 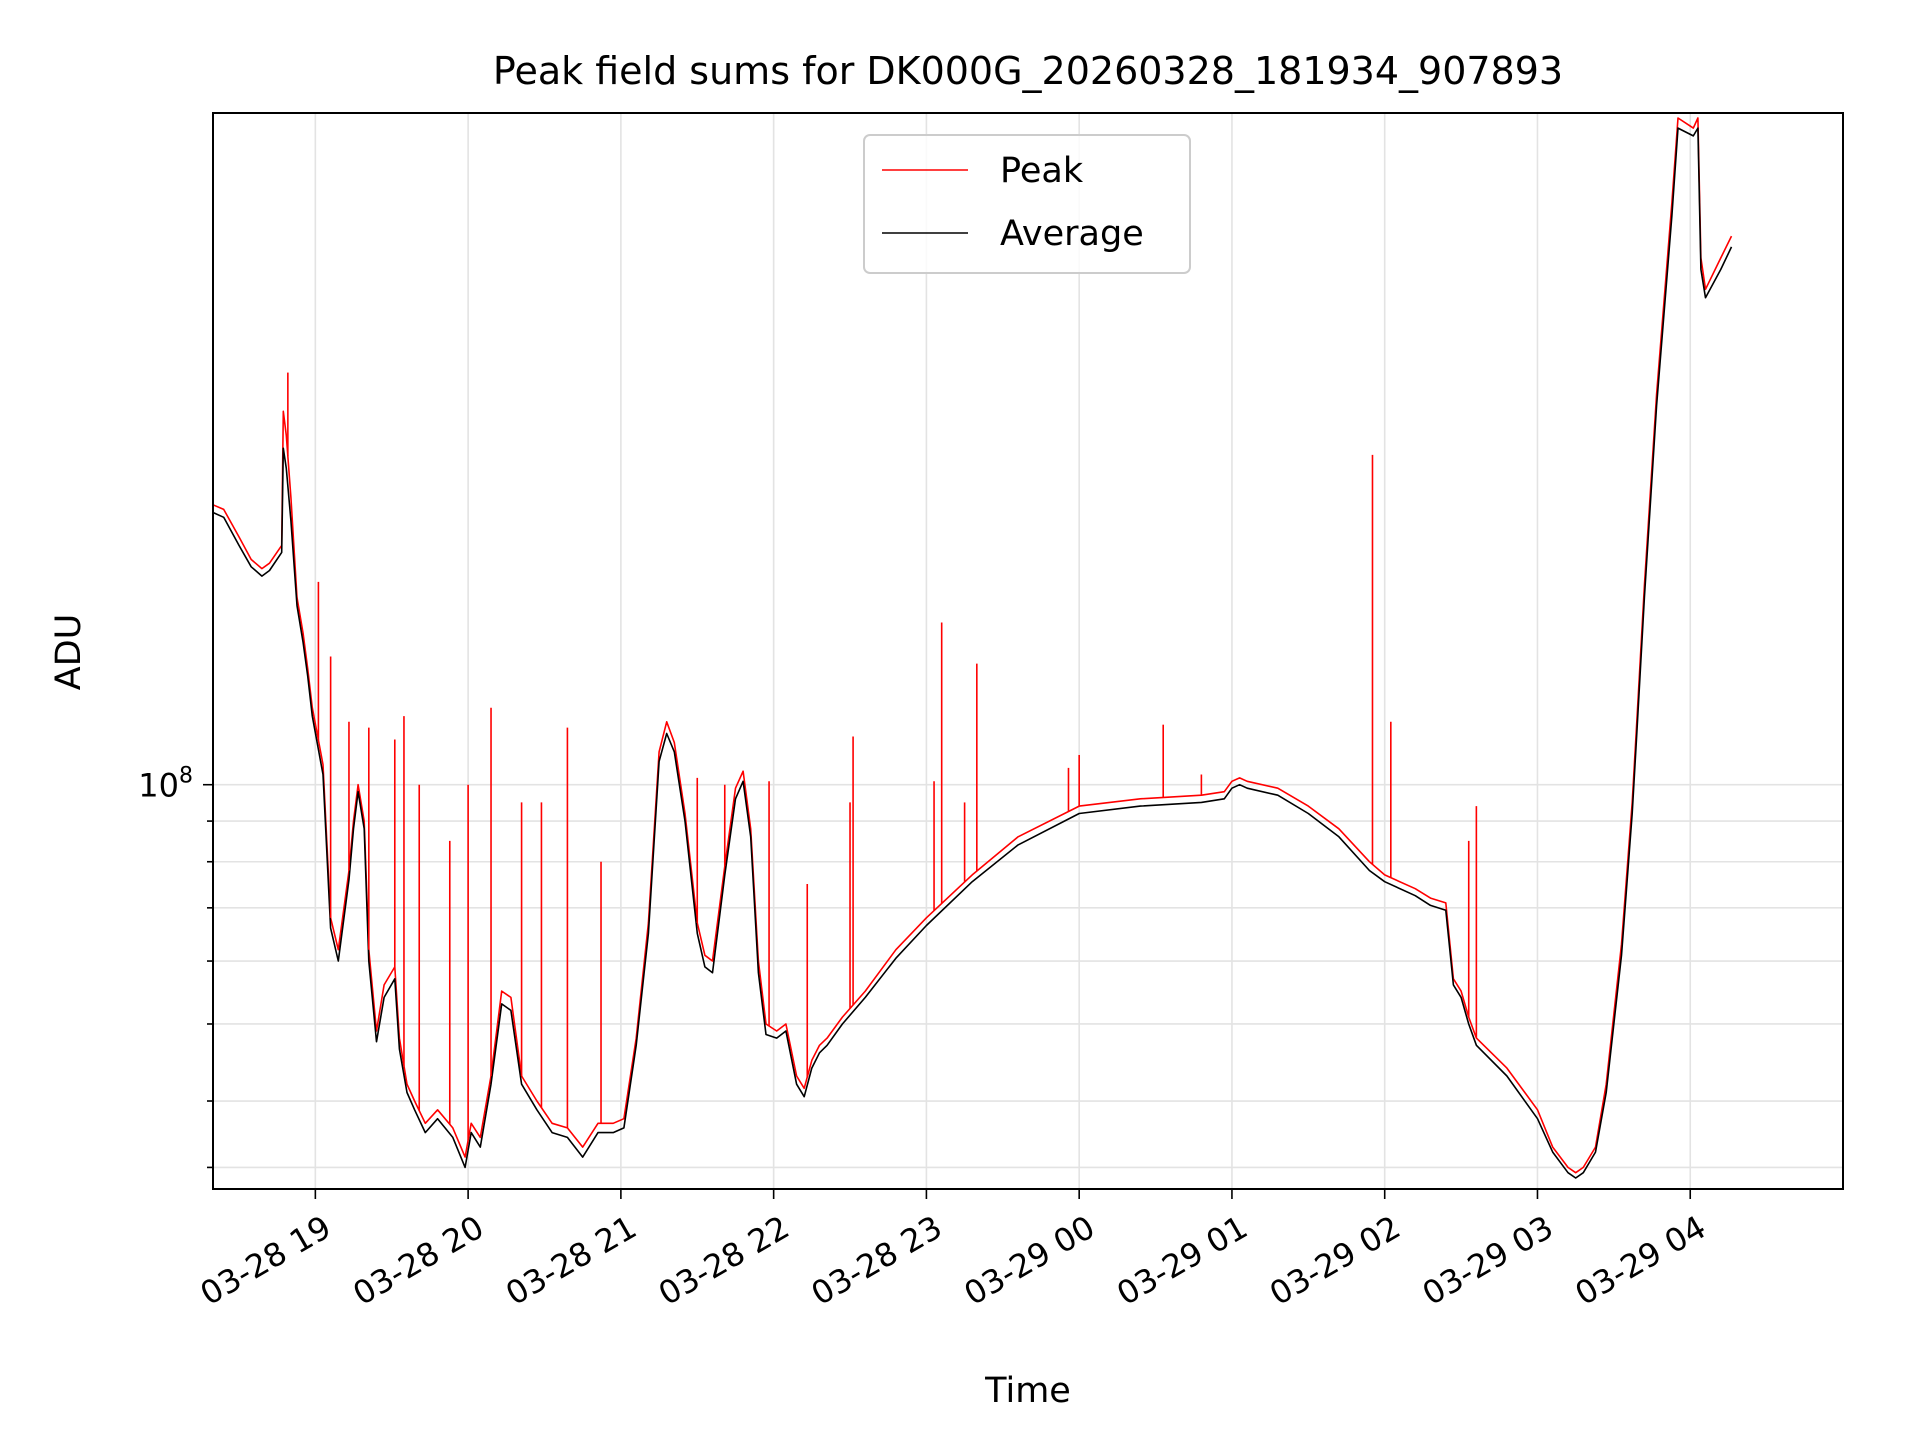 What do you see at coordinates (1072, 234) in the screenshot?
I see `legend-label-average: Average` at bounding box center [1072, 234].